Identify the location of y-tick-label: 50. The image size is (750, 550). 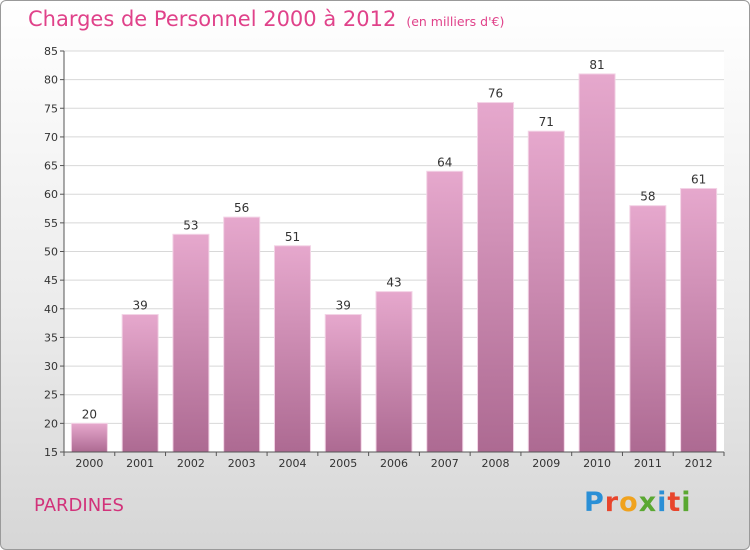
(51, 252).